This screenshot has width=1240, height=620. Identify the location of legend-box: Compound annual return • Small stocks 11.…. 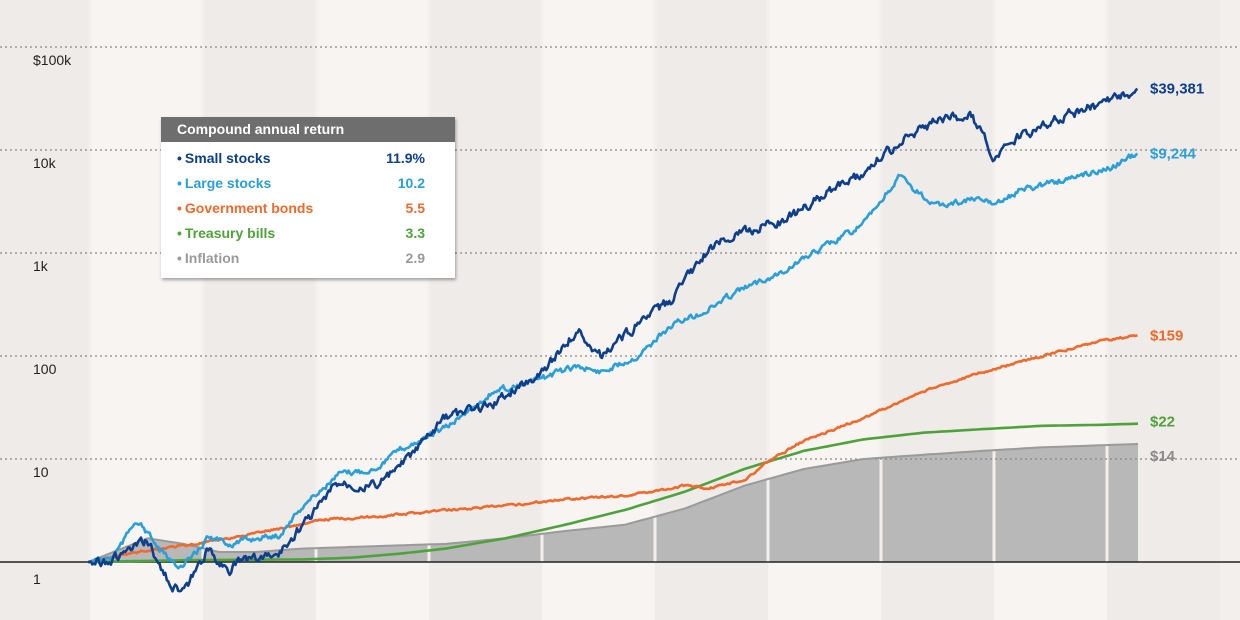
(308, 197).